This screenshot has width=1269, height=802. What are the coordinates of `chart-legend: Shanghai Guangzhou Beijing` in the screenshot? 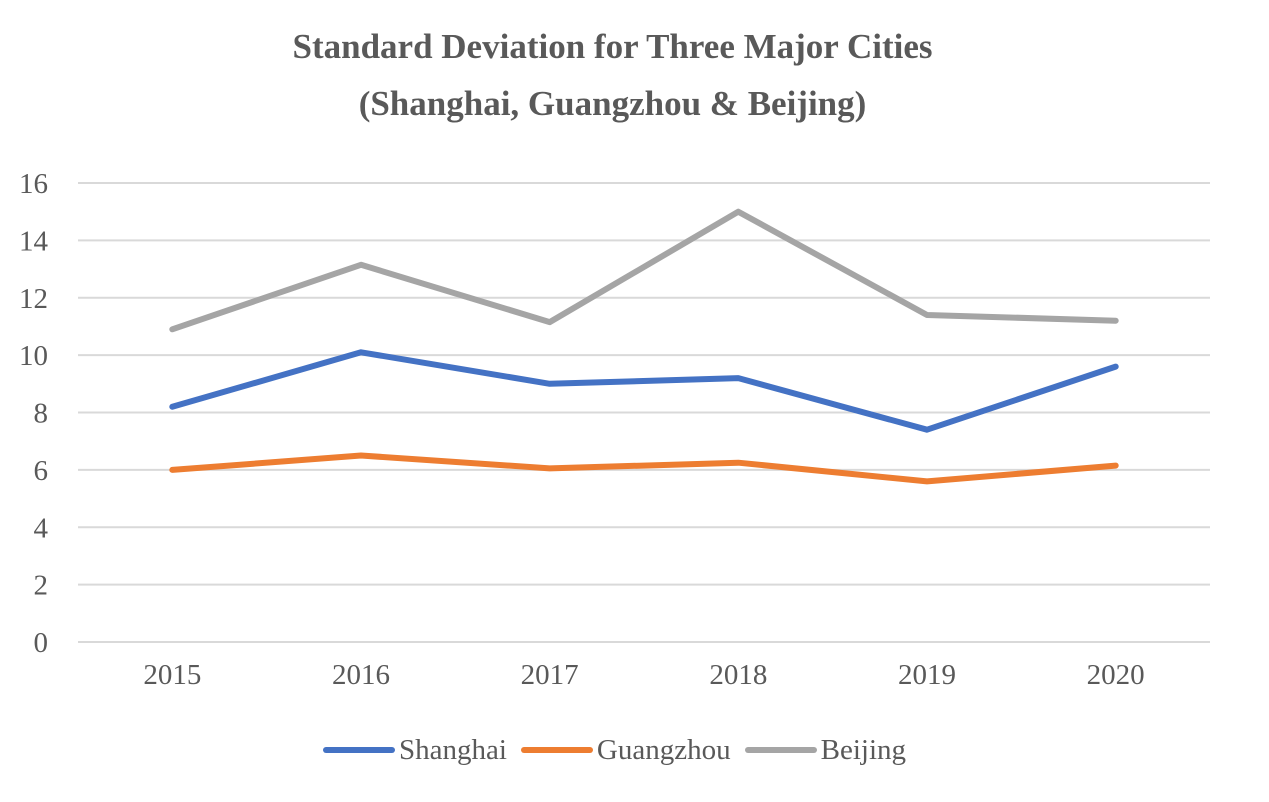 It's located at (634, 750).